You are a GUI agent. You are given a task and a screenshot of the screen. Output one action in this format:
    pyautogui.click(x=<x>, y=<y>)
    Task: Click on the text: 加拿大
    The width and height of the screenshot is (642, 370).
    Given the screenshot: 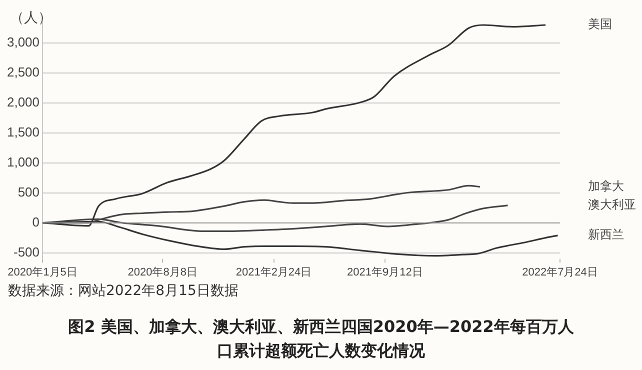 What is the action you would take?
    pyautogui.click(x=606, y=185)
    